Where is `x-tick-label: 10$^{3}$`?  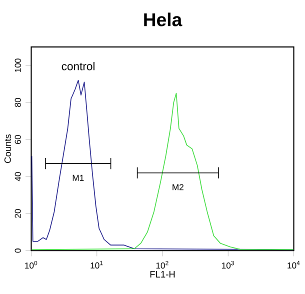
x-tick-label: 10$^{3}$ is located at coordinates (228, 264).